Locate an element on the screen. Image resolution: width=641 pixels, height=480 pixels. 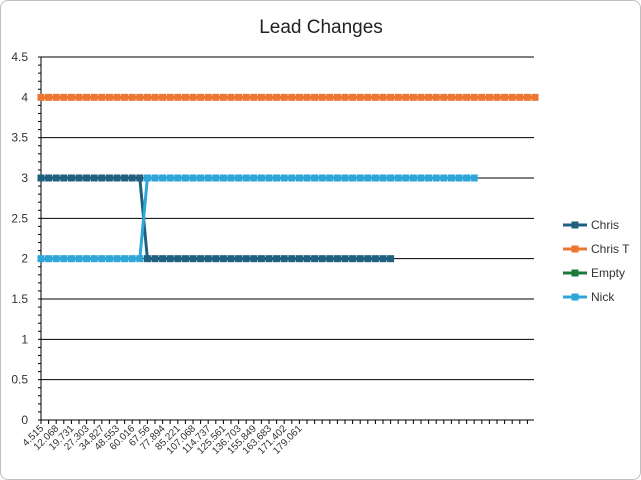
series-chris is located at coordinates (216, 218).